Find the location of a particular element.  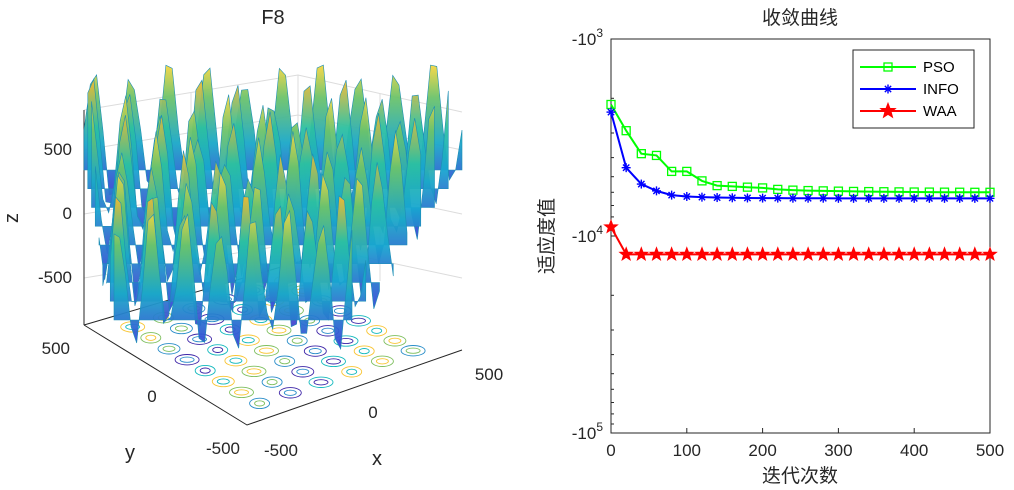

legend-item-waa: WAA is located at coordinates (908, 110).